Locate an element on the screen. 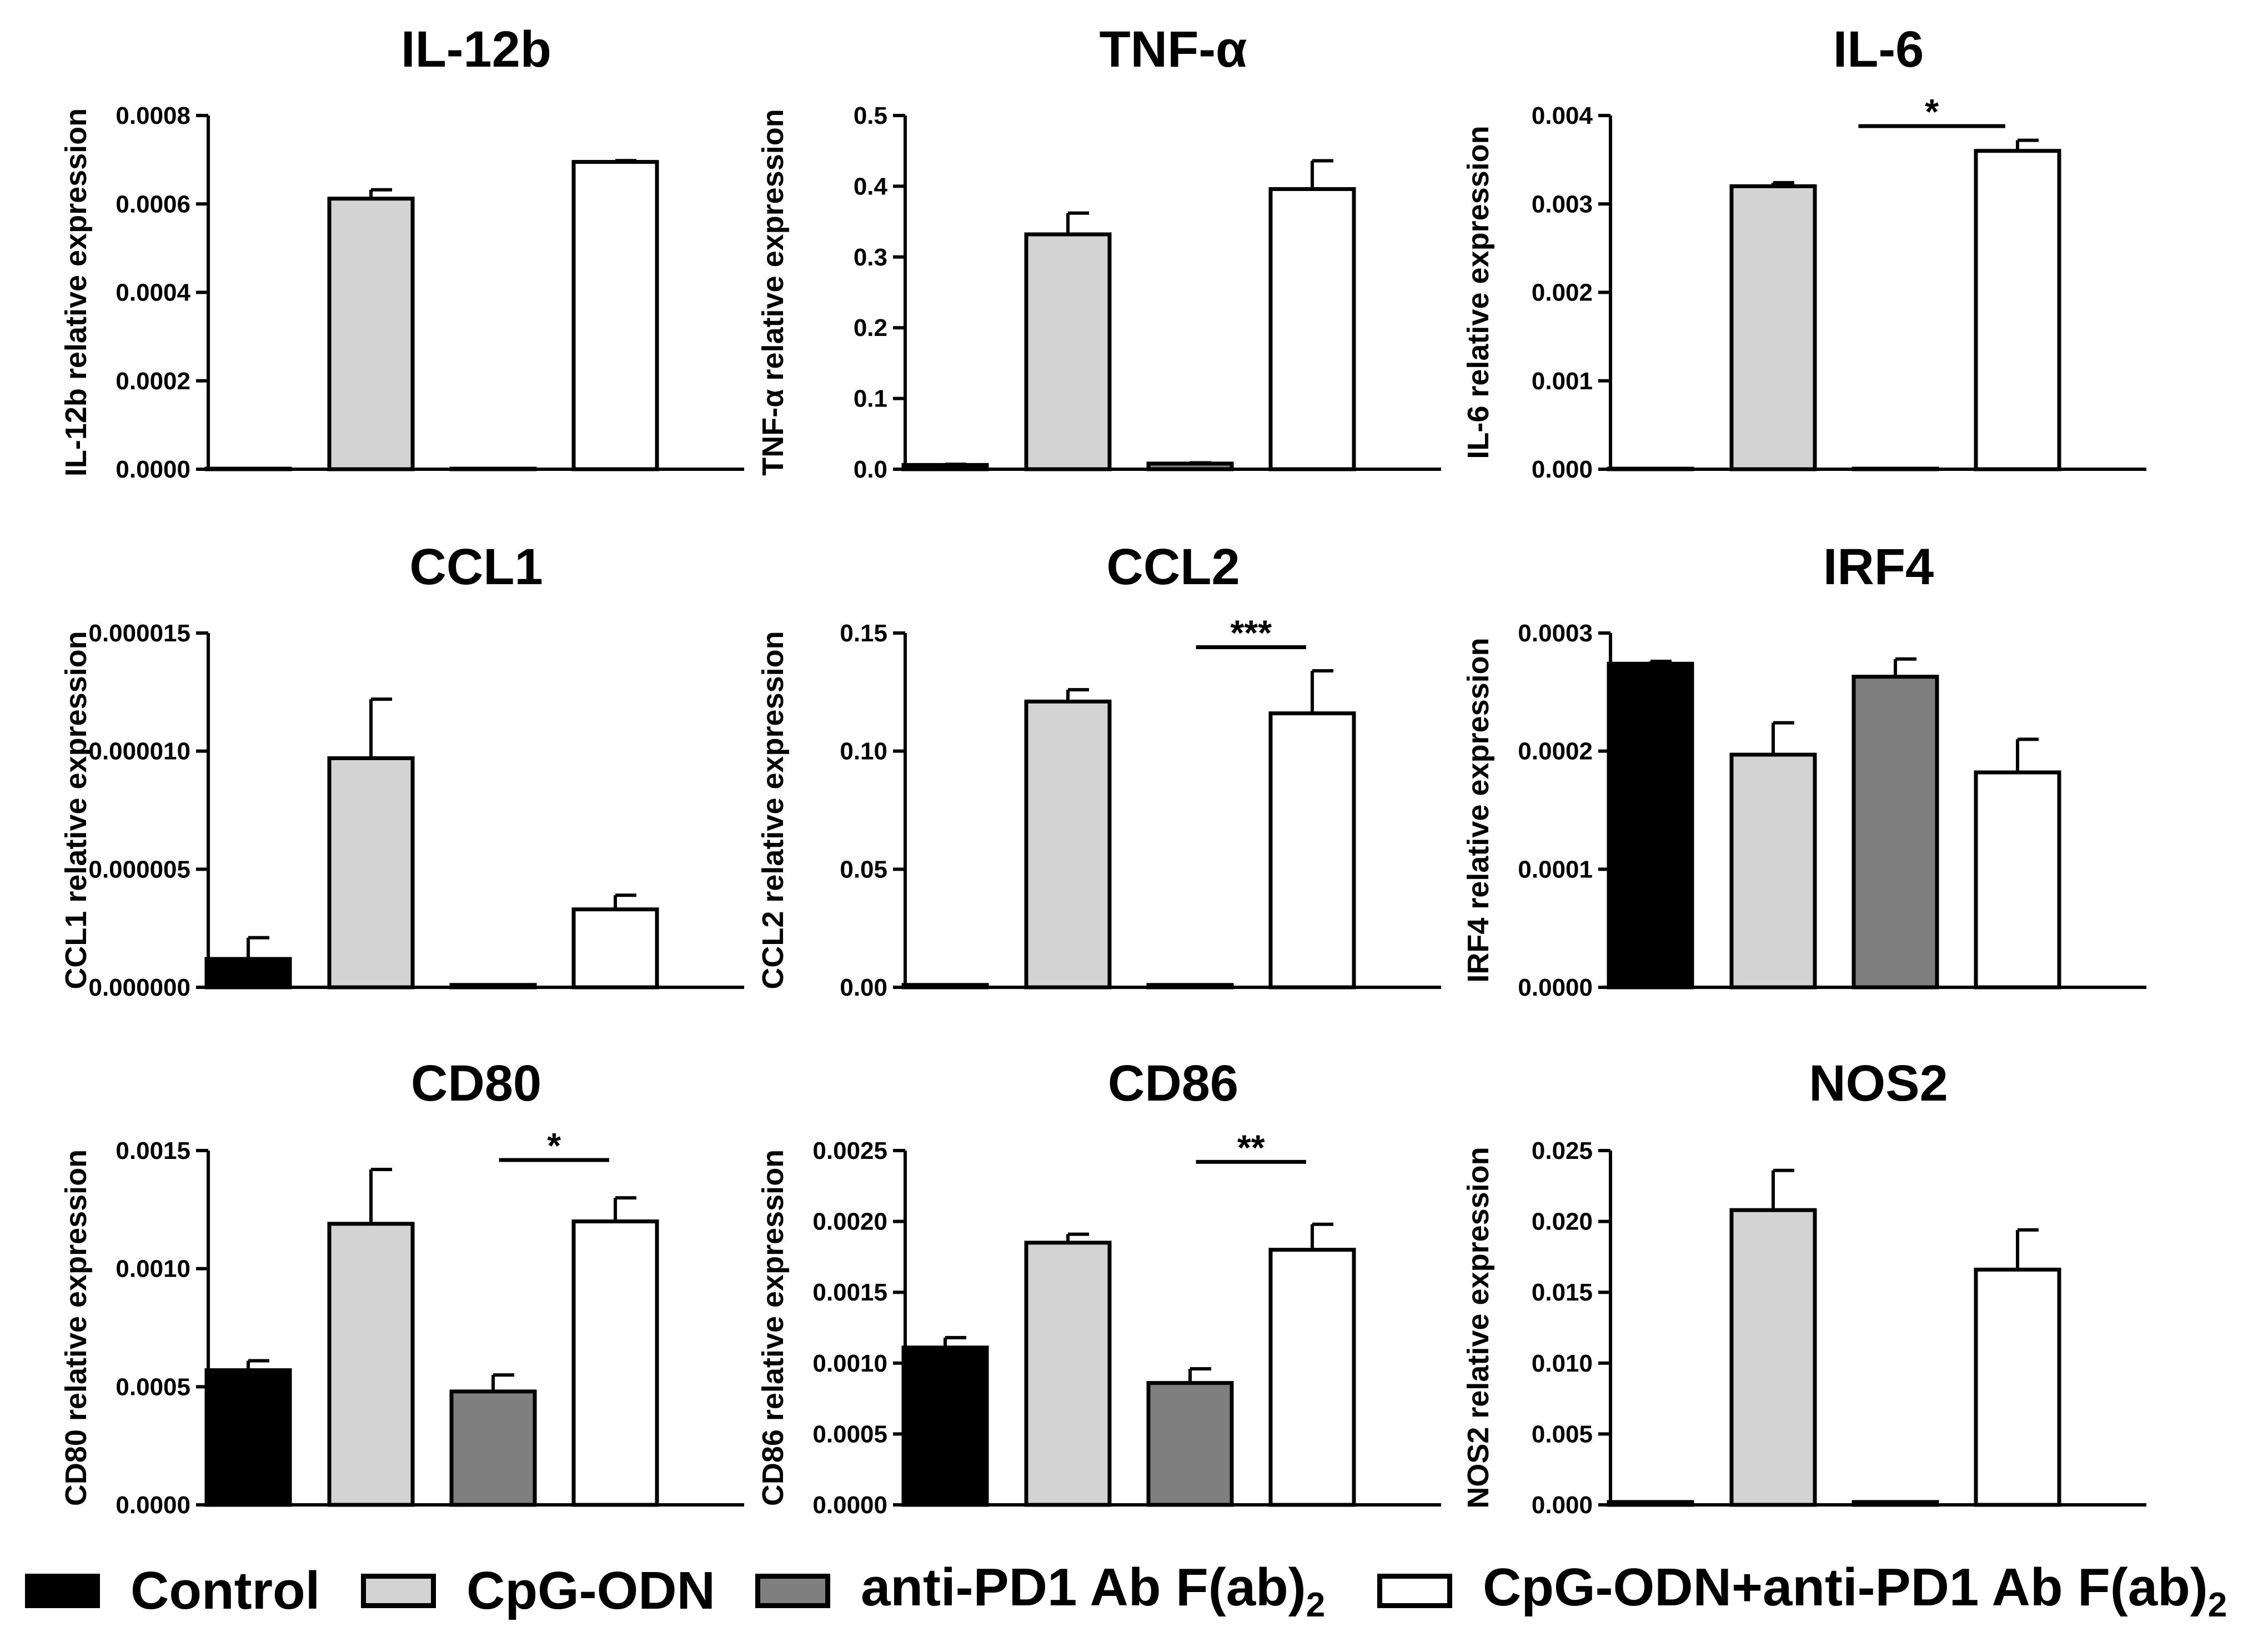  y-axis-label-cd80: CD80 relative expression is located at coordinates (76, 1327).